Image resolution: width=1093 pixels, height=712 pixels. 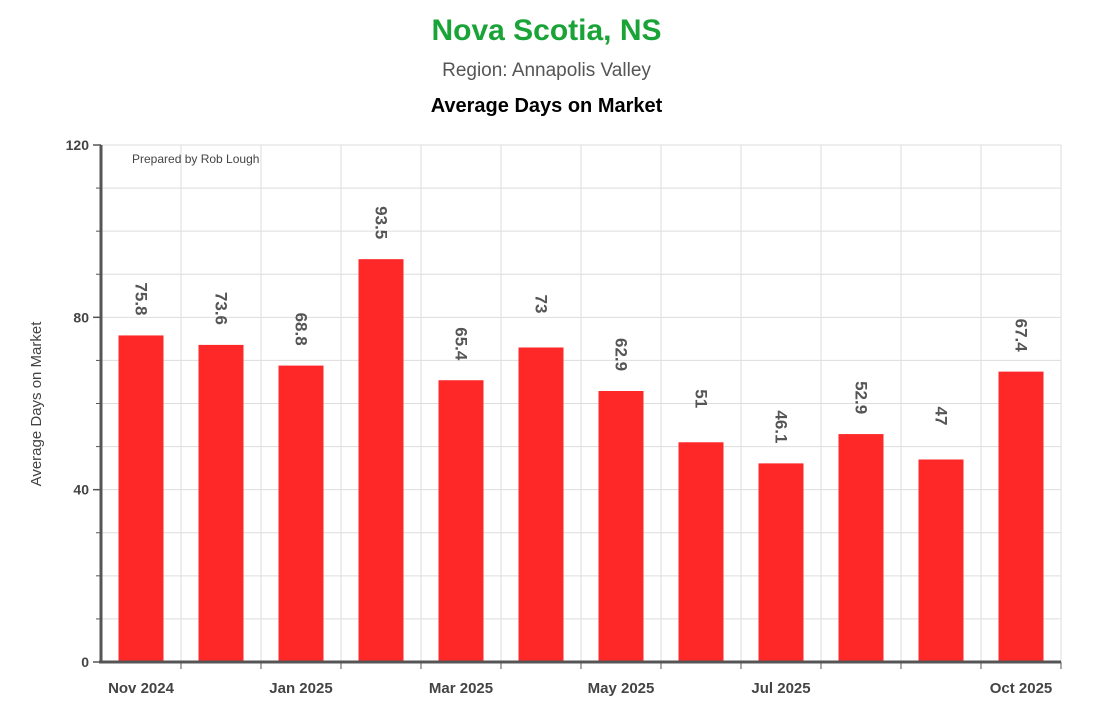 What do you see at coordinates (141, 688) in the screenshot?
I see `x-tick-label: Nov 2024` at bounding box center [141, 688].